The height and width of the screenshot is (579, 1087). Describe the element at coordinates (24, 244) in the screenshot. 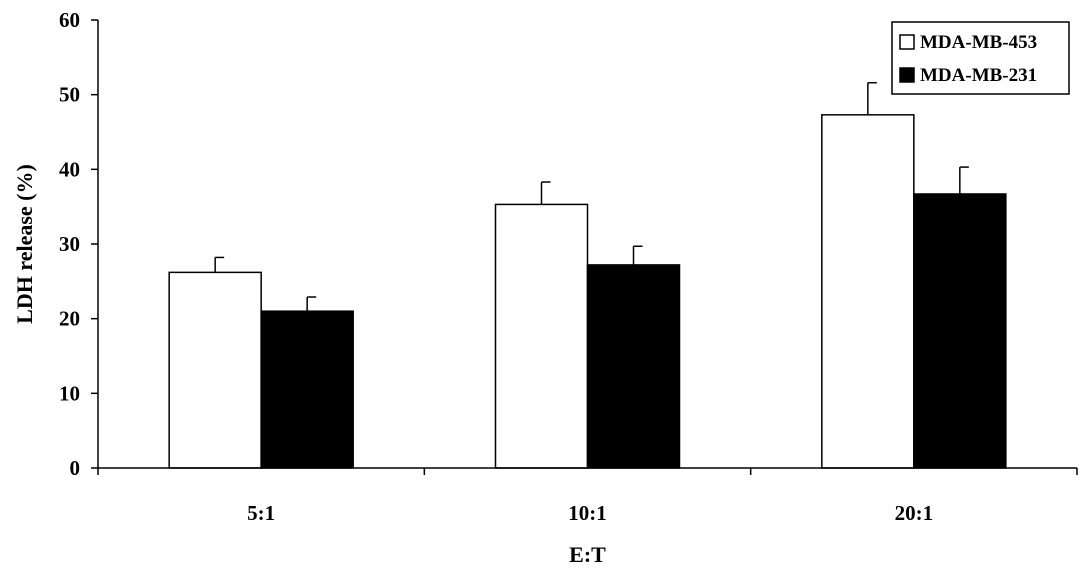

I see `y-axis-title: LDH release (%)` at that location.